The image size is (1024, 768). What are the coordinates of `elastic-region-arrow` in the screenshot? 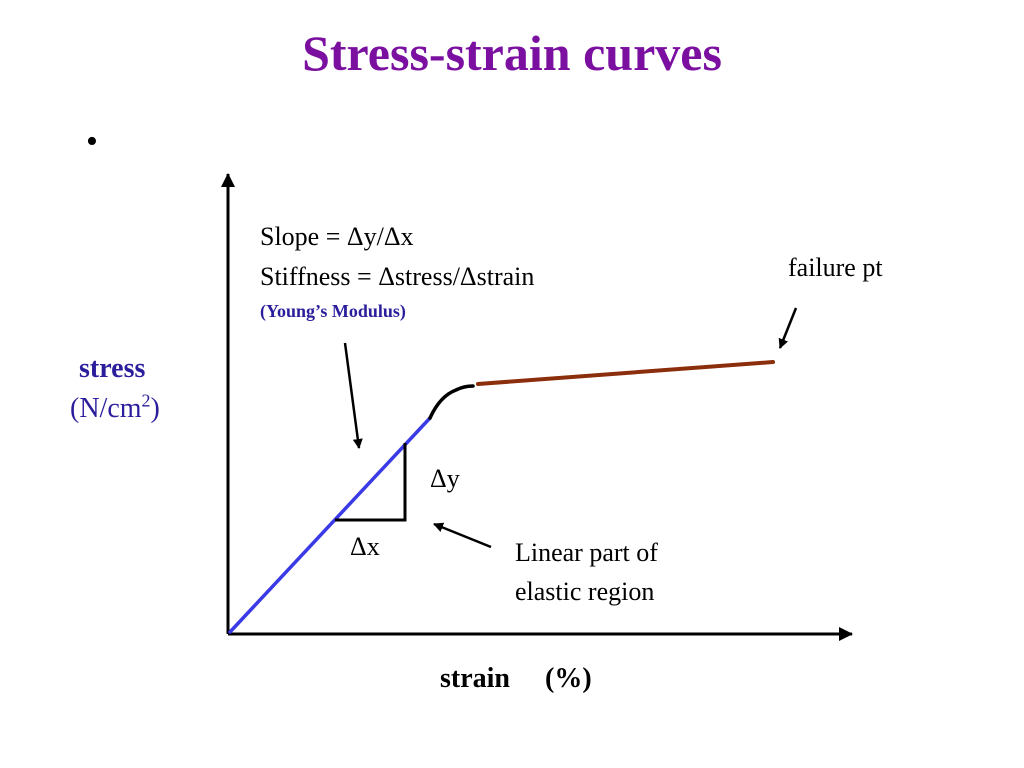 It's located at (462, 535).